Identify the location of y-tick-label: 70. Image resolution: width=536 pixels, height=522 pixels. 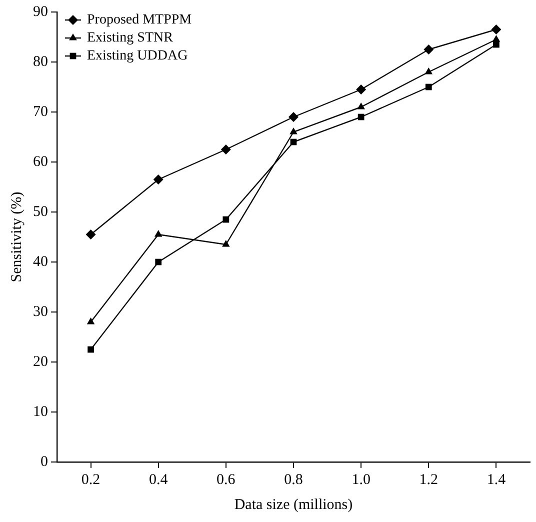
(40, 112).